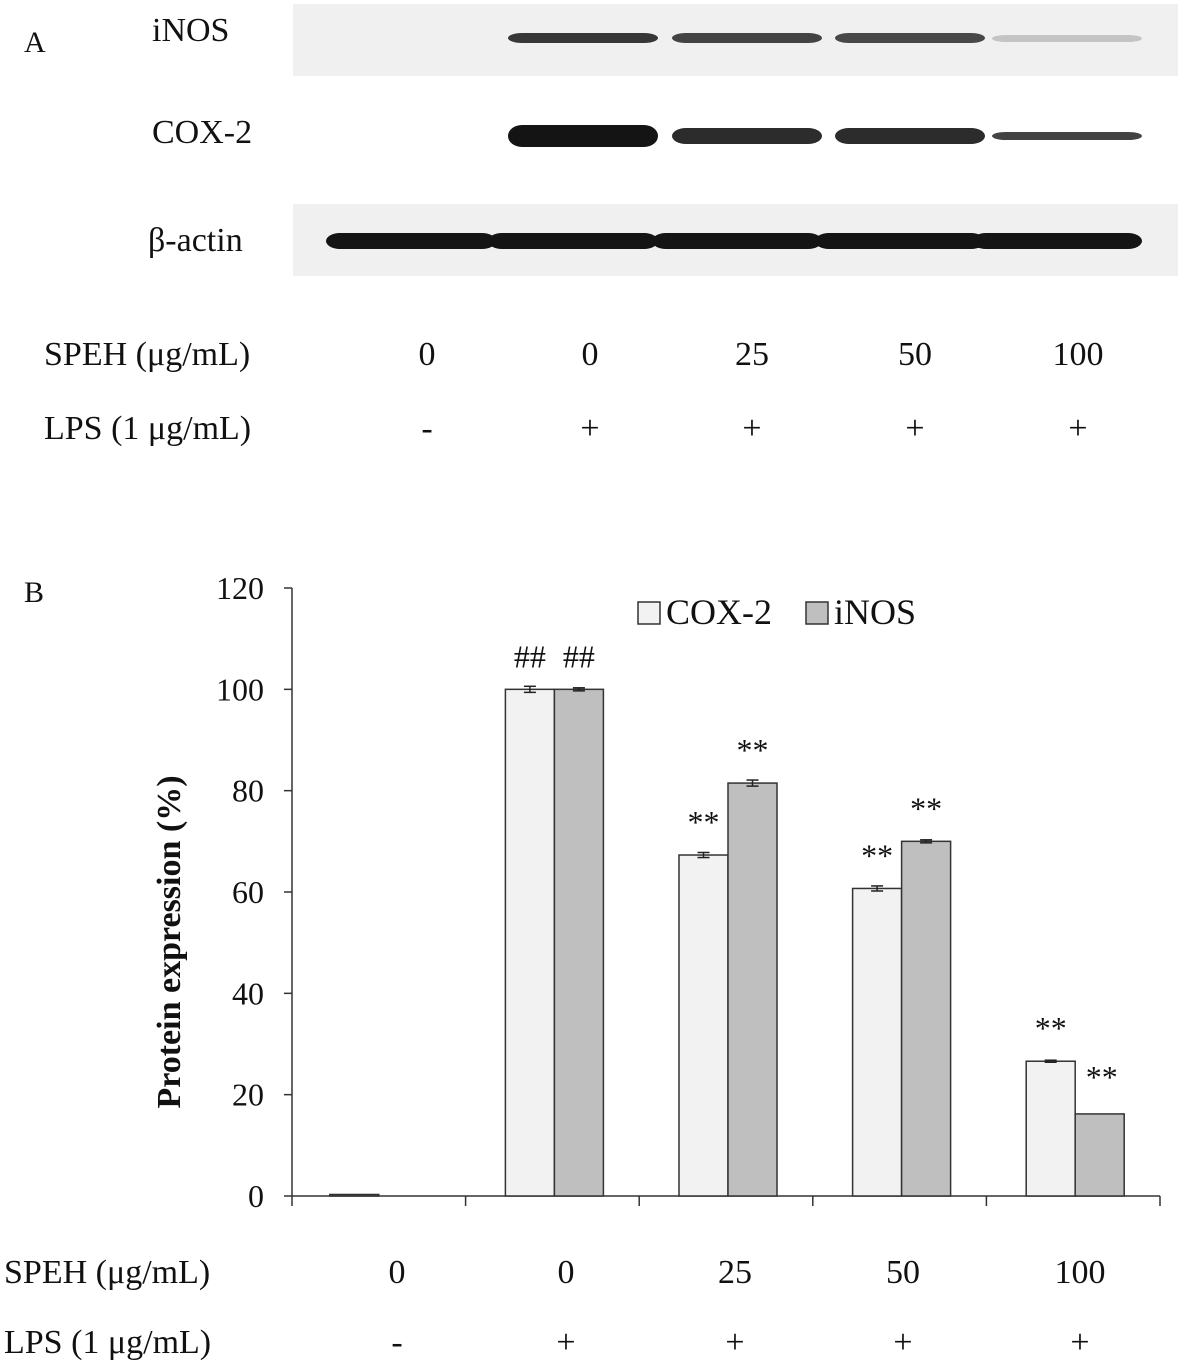 The image size is (1181, 1372). I want to click on panel-a-letter: A, so click(35, 42).